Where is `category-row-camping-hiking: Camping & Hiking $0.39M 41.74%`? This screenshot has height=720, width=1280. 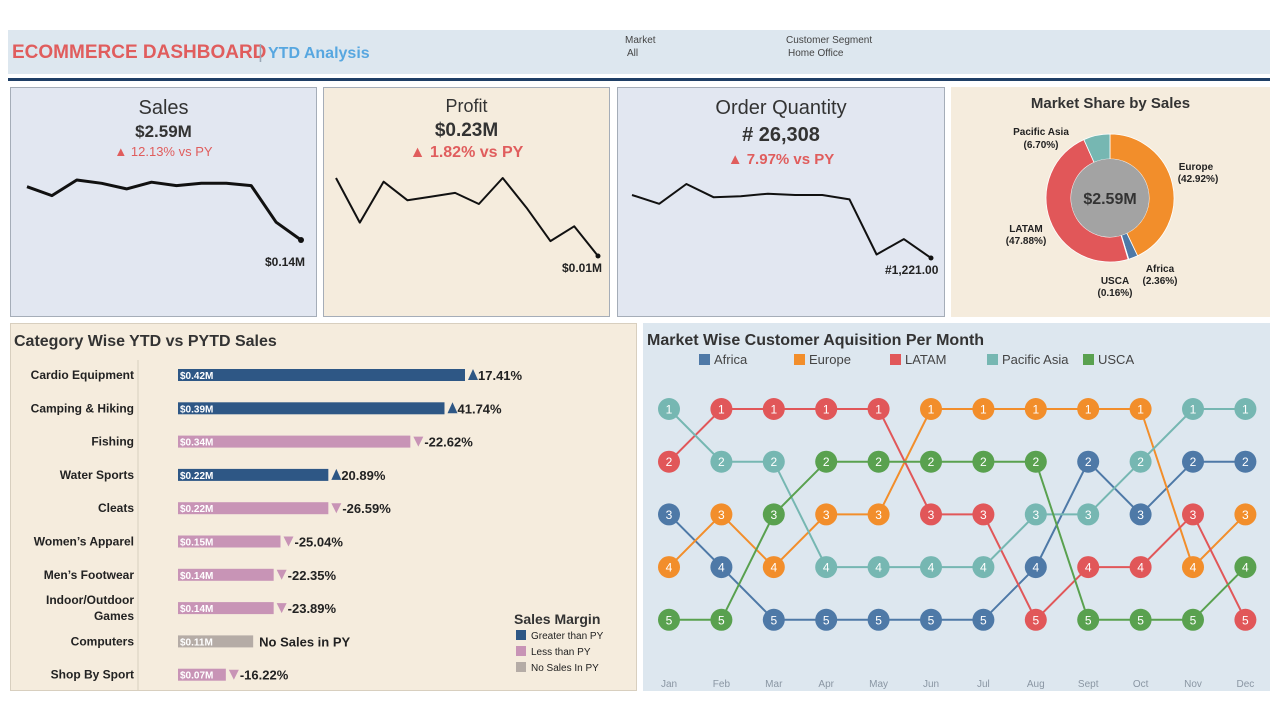
category-row-camping-hiking: Camping & Hiking $0.39M 41.74% is located at coordinates (266, 408).